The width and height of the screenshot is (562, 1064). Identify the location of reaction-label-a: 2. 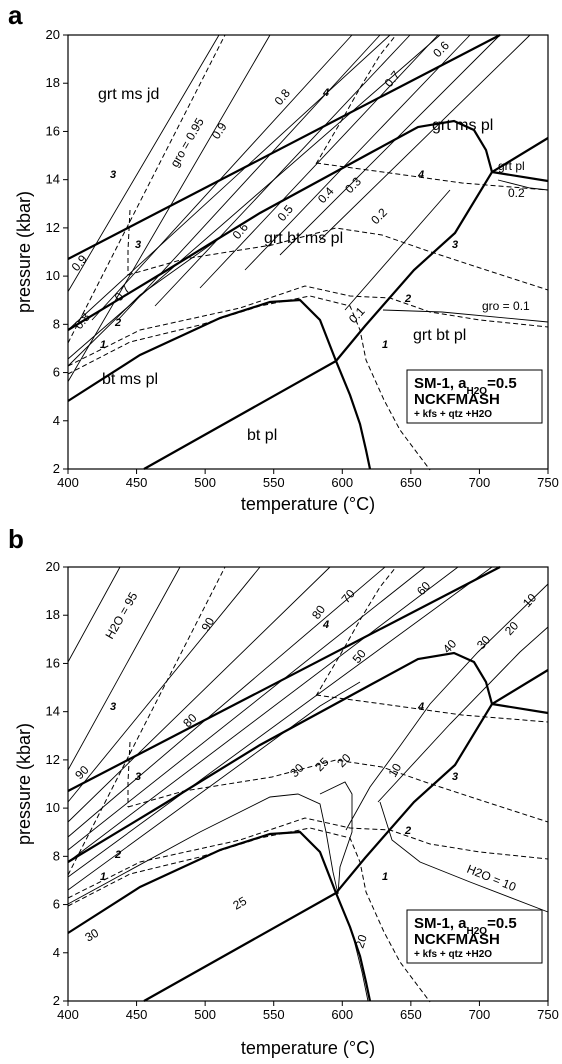
(407, 299).